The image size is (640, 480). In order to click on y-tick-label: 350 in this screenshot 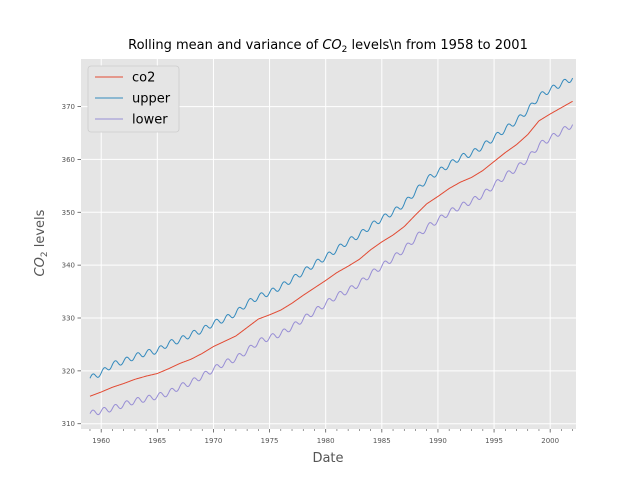, I will do `click(68, 213)`.